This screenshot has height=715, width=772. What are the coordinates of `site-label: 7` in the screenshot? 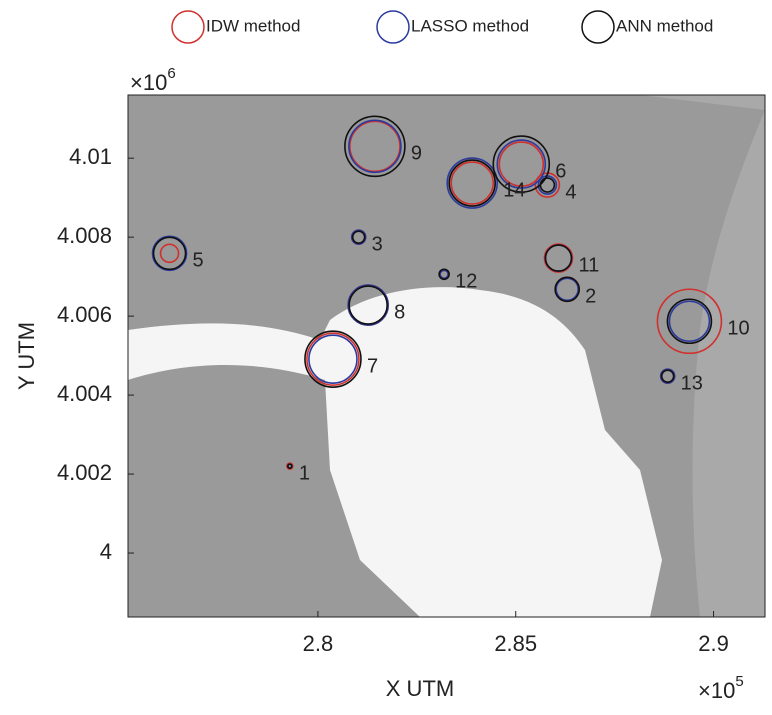 It's located at (372, 366).